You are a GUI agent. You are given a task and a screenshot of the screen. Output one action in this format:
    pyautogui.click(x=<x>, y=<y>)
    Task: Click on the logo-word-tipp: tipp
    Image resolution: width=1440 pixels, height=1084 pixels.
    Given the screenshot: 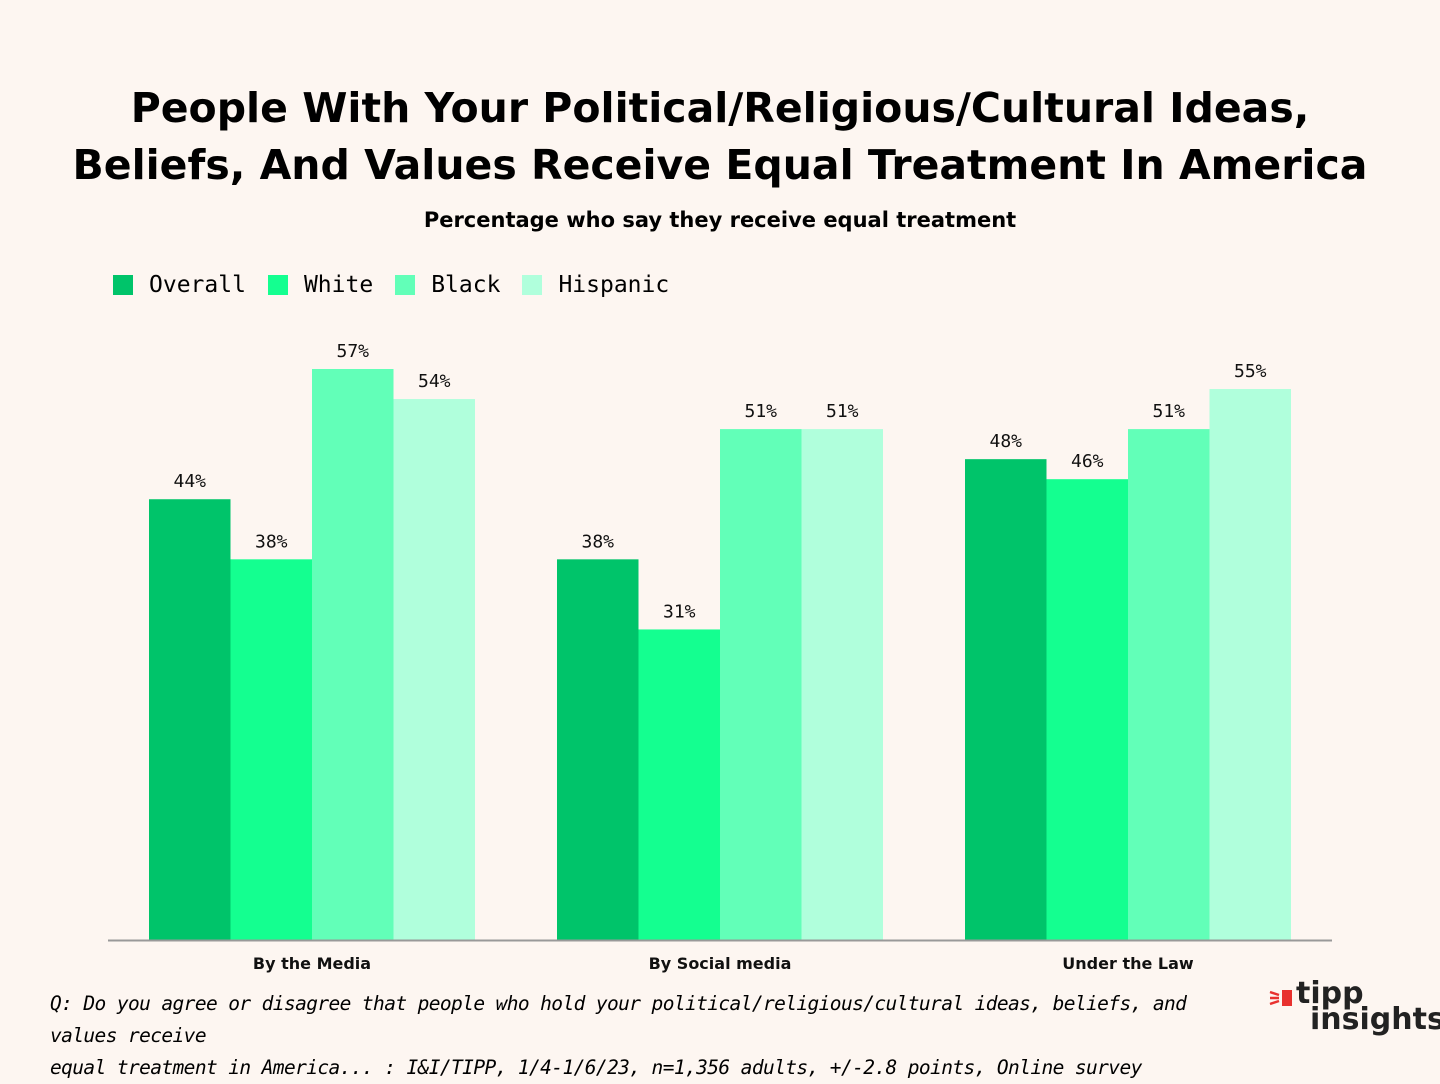 What is the action you would take?
    pyautogui.click(x=1330, y=993)
    